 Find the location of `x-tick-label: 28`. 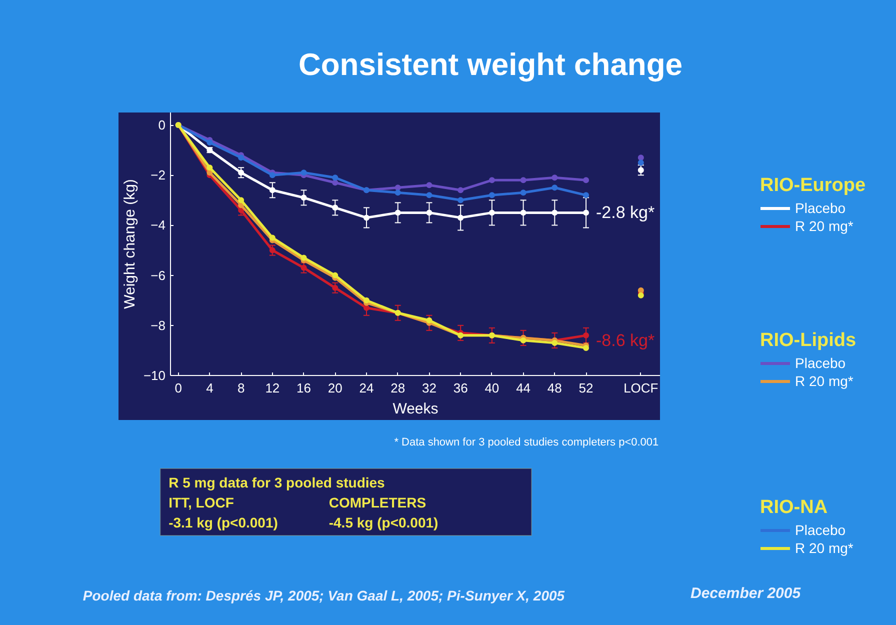

x-tick-label: 28 is located at coordinates (398, 388).